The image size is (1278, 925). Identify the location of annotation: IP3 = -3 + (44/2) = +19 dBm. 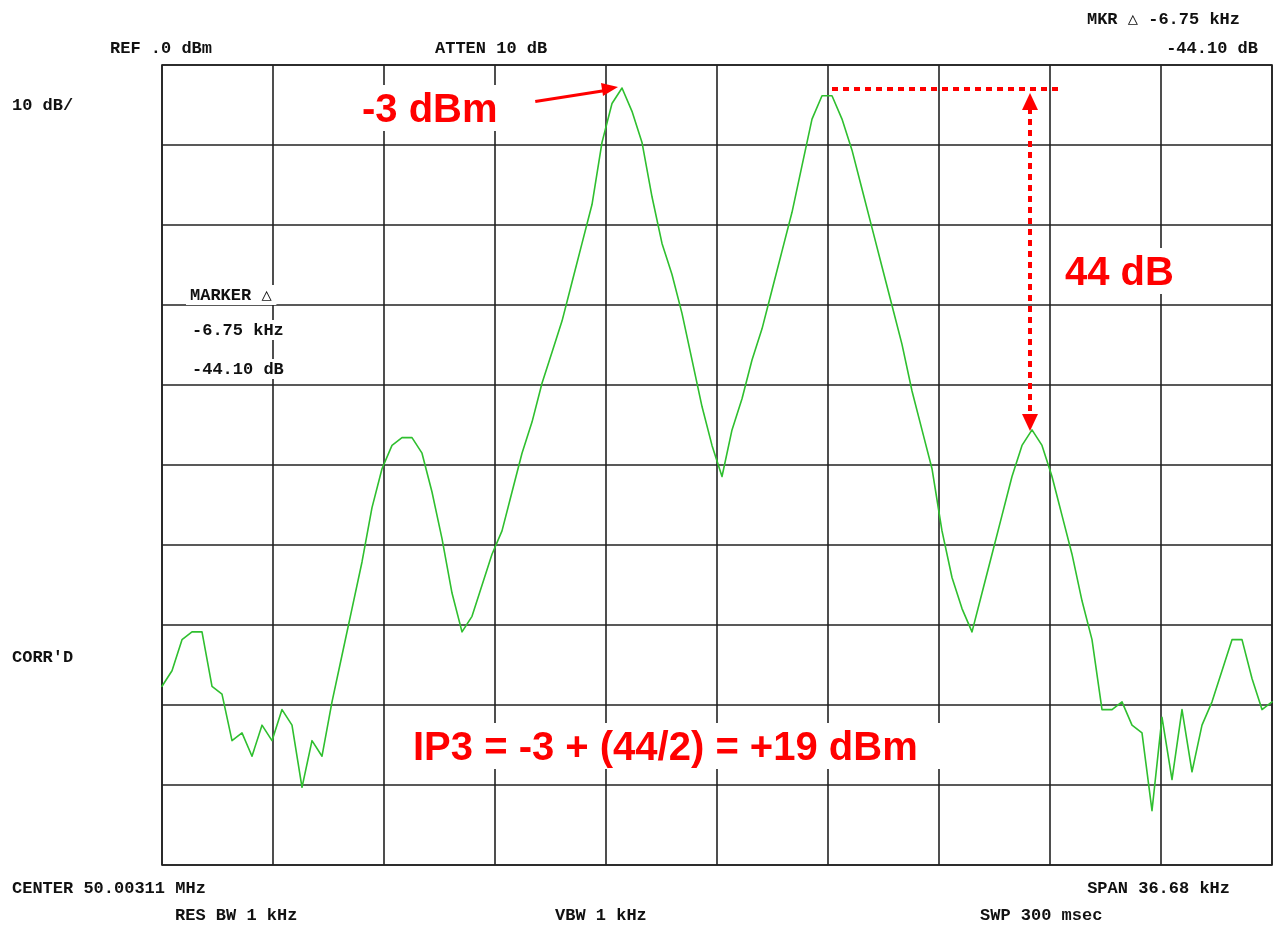
(665, 746).